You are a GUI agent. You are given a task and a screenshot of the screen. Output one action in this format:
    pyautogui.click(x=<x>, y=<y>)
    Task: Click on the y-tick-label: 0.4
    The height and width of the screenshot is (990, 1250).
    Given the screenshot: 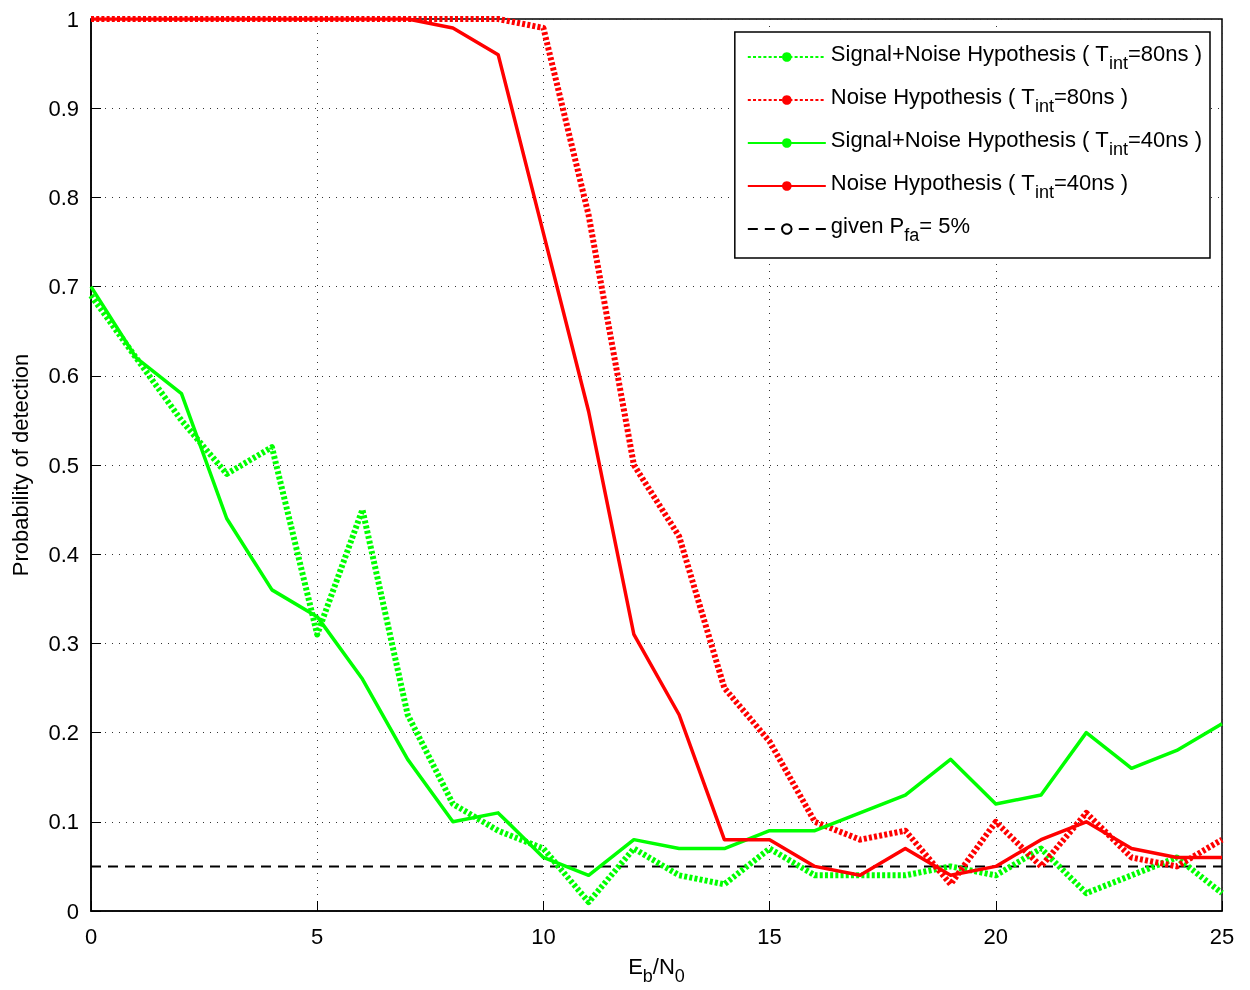 What is the action you would take?
    pyautogui.click(x=63, y=554)
    